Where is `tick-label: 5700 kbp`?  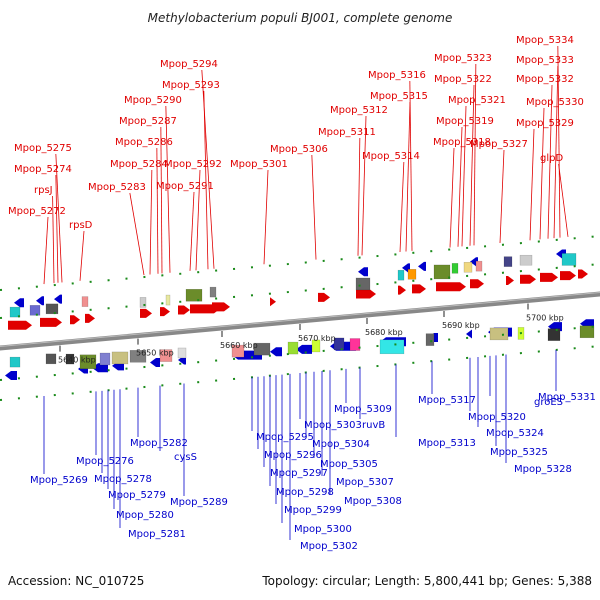
tick-label: 5700 kbp is located at coordinates (545, 317).